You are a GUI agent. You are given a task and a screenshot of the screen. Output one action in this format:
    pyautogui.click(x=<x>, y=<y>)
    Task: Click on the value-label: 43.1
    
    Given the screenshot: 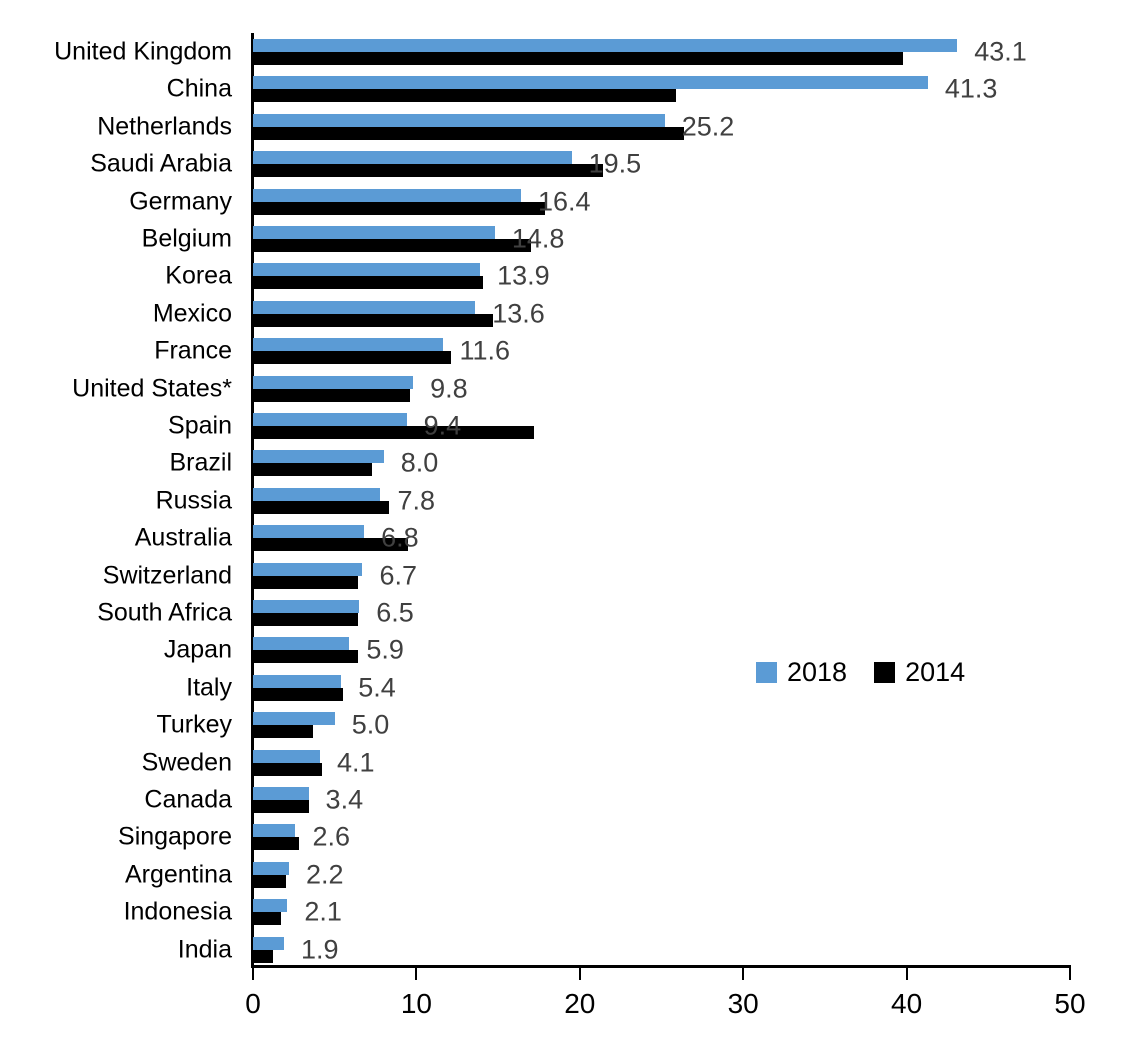 What is the action you would take?
    pyautogui.click(x=1000, y=51)
    